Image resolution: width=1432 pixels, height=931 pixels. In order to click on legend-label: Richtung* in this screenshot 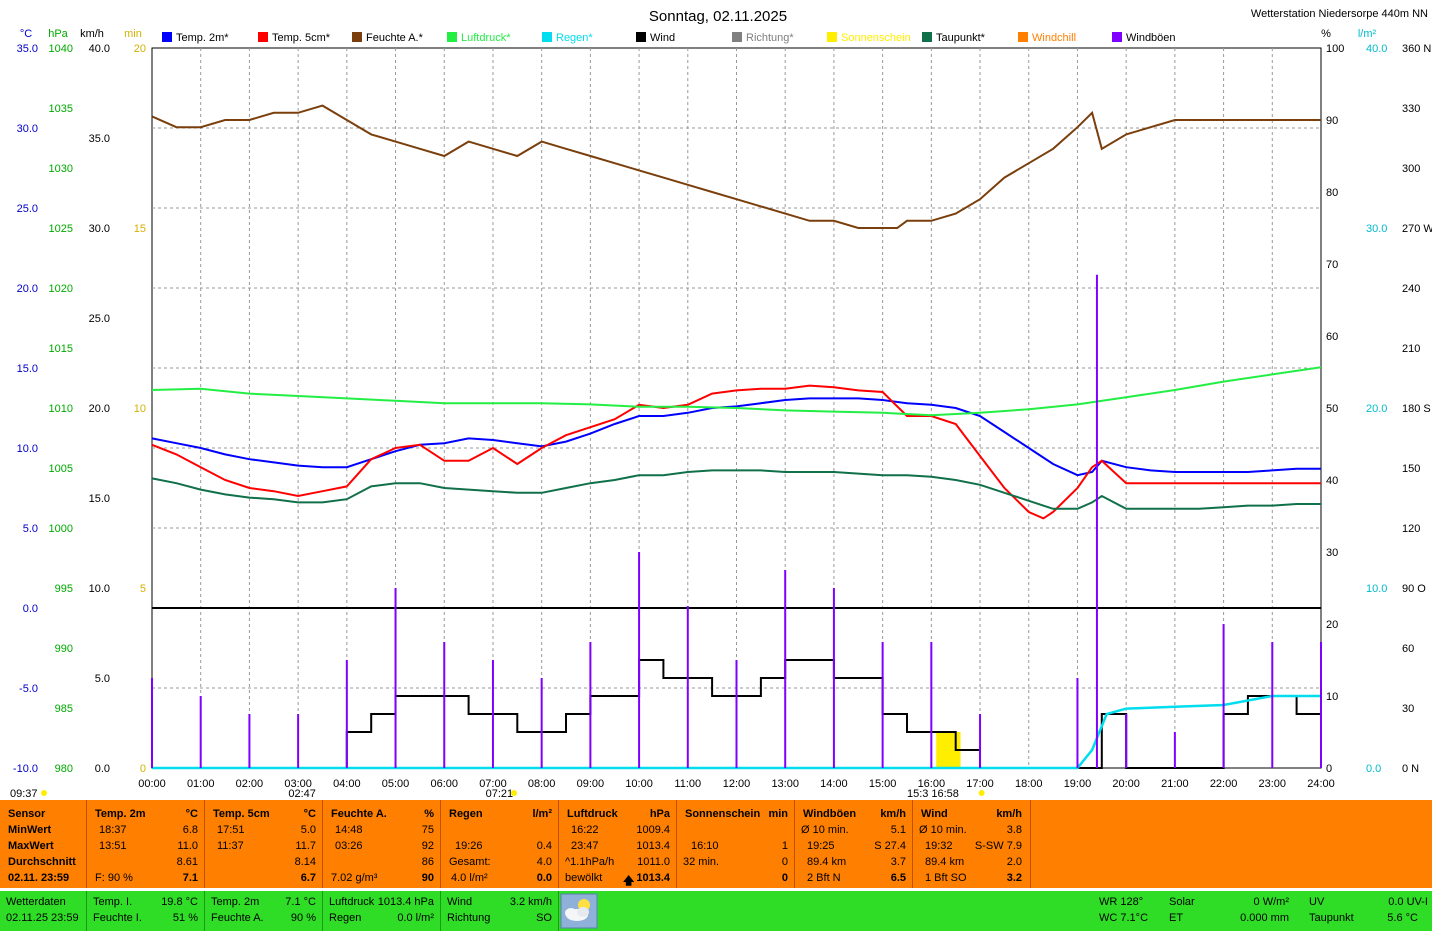, I will do `click(770, 38)`.